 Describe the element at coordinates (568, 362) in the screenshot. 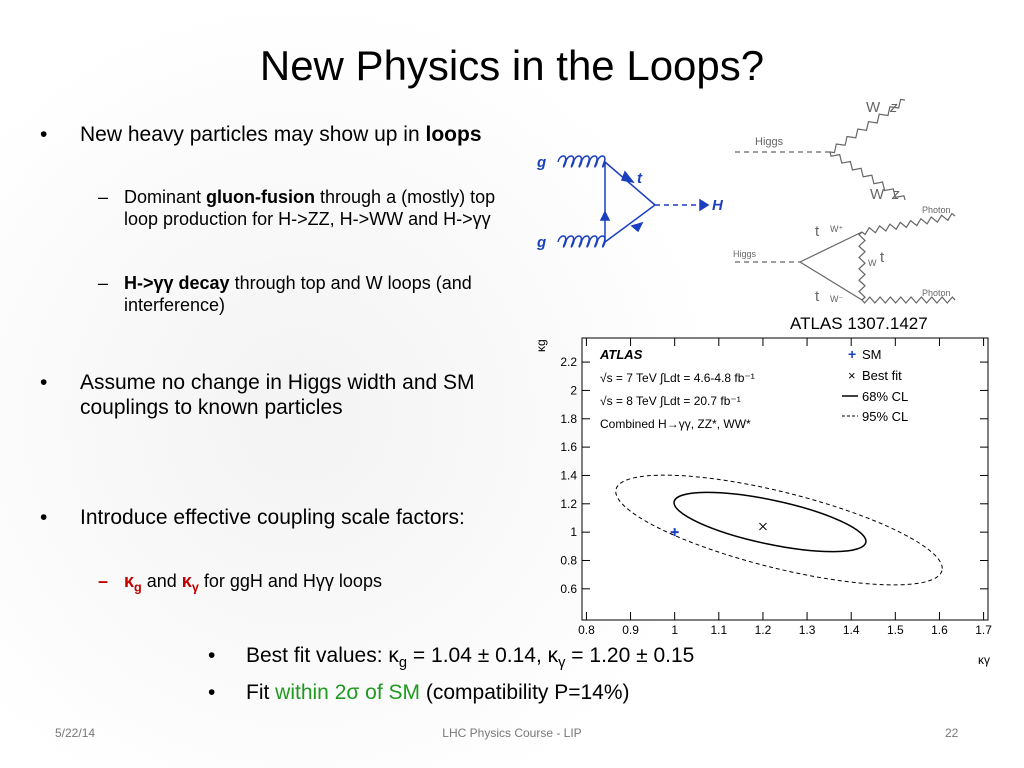

I see `y-tick-label: 2.2` at that location.